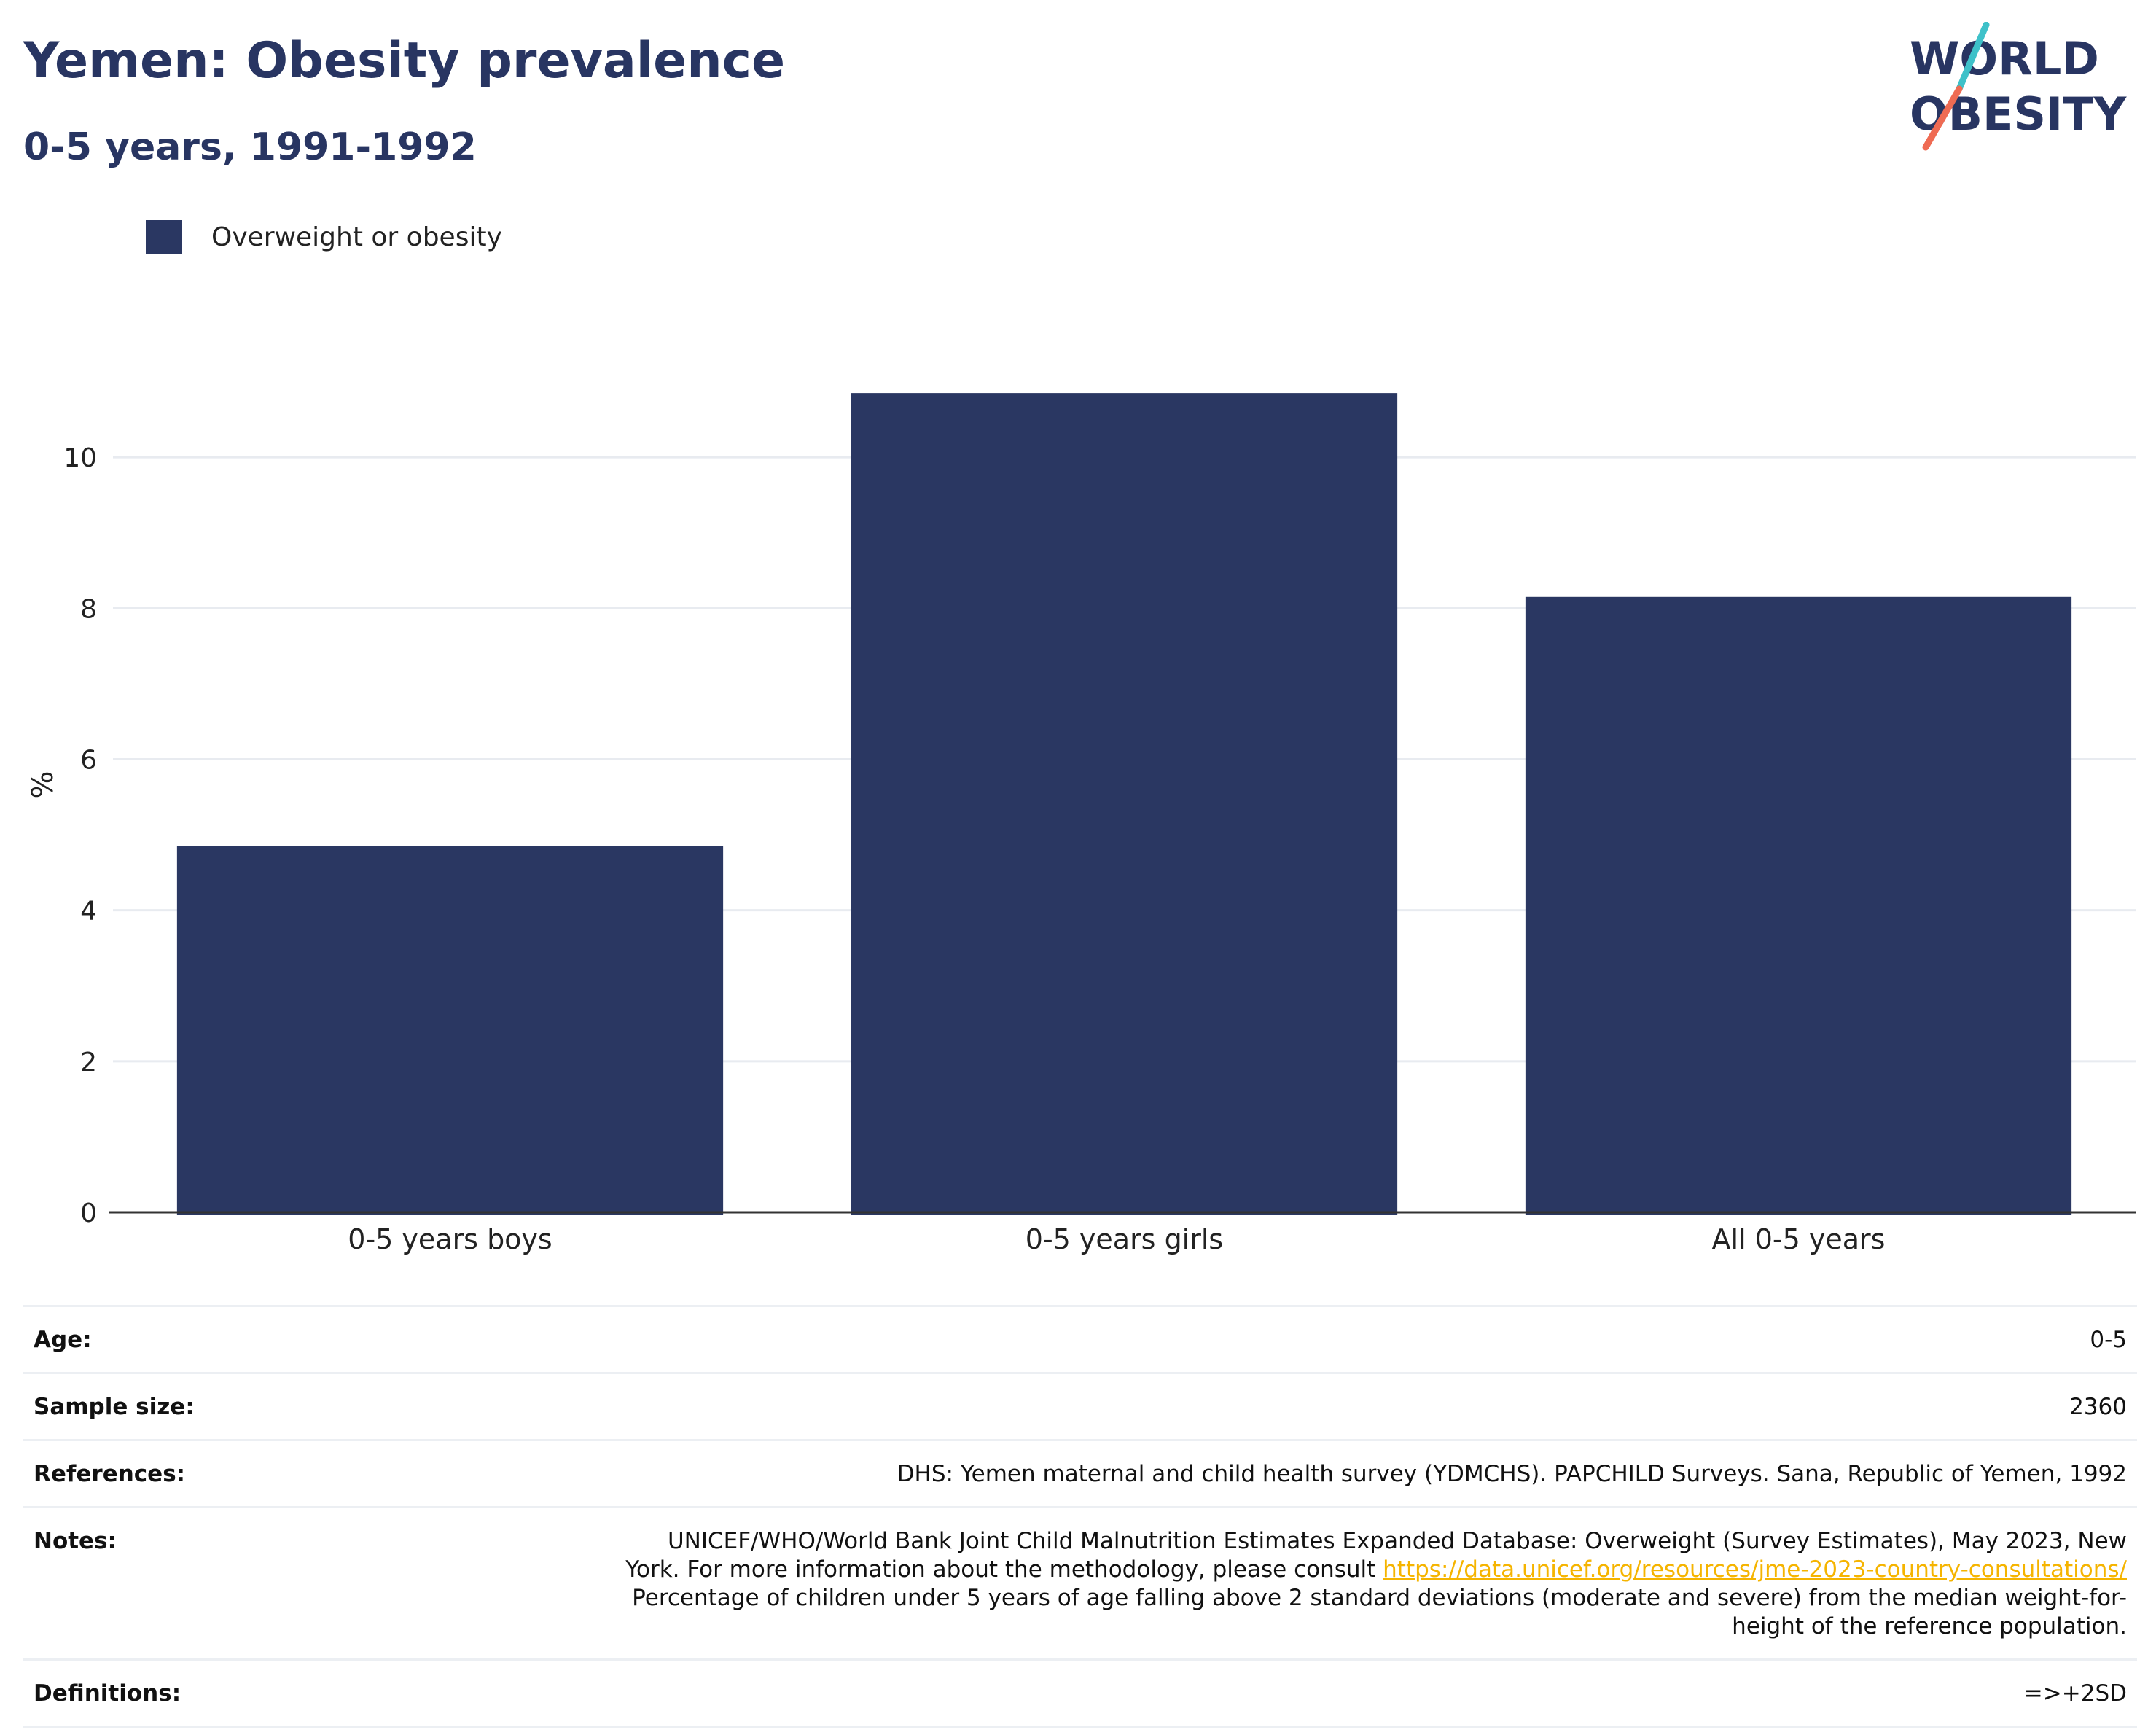 Image resolution: width=2156 pixels, height=1735 pixels. Describe the element at coordinates (1799, 1239) in the screenshot. I see `x-tick-label: All 0-5 years` at that location.